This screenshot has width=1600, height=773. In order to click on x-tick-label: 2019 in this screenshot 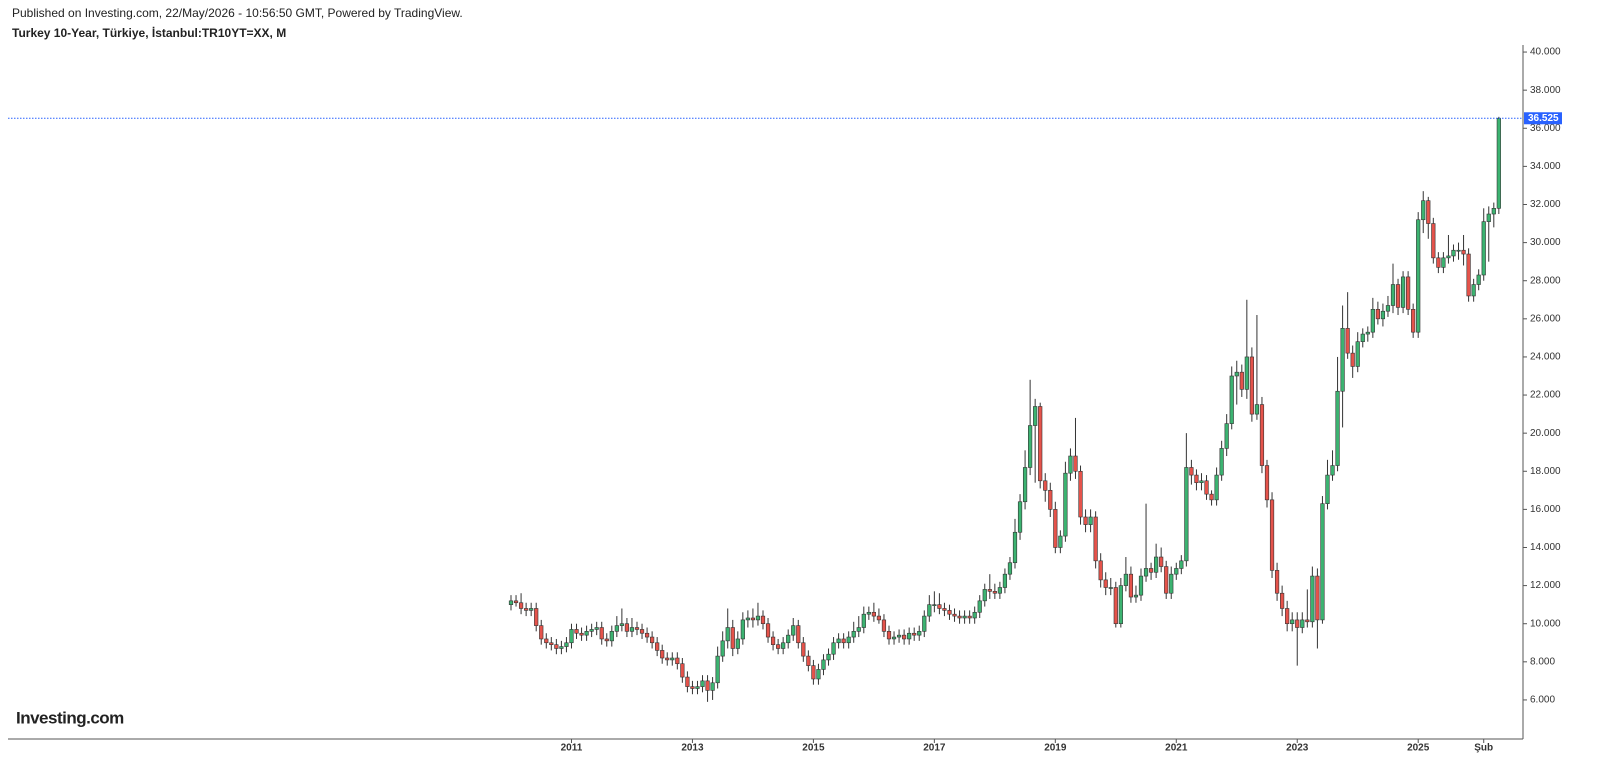, I will do `click(1055, 748)`.